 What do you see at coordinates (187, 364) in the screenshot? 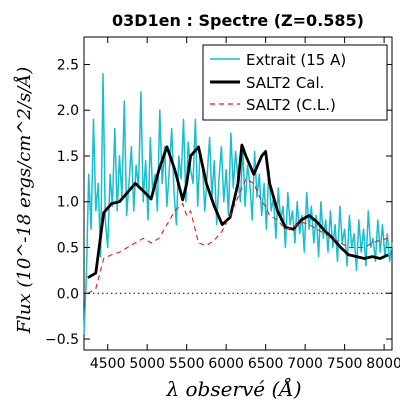
I see `x-tick-label: 5500` at bounding box center [187, 364].